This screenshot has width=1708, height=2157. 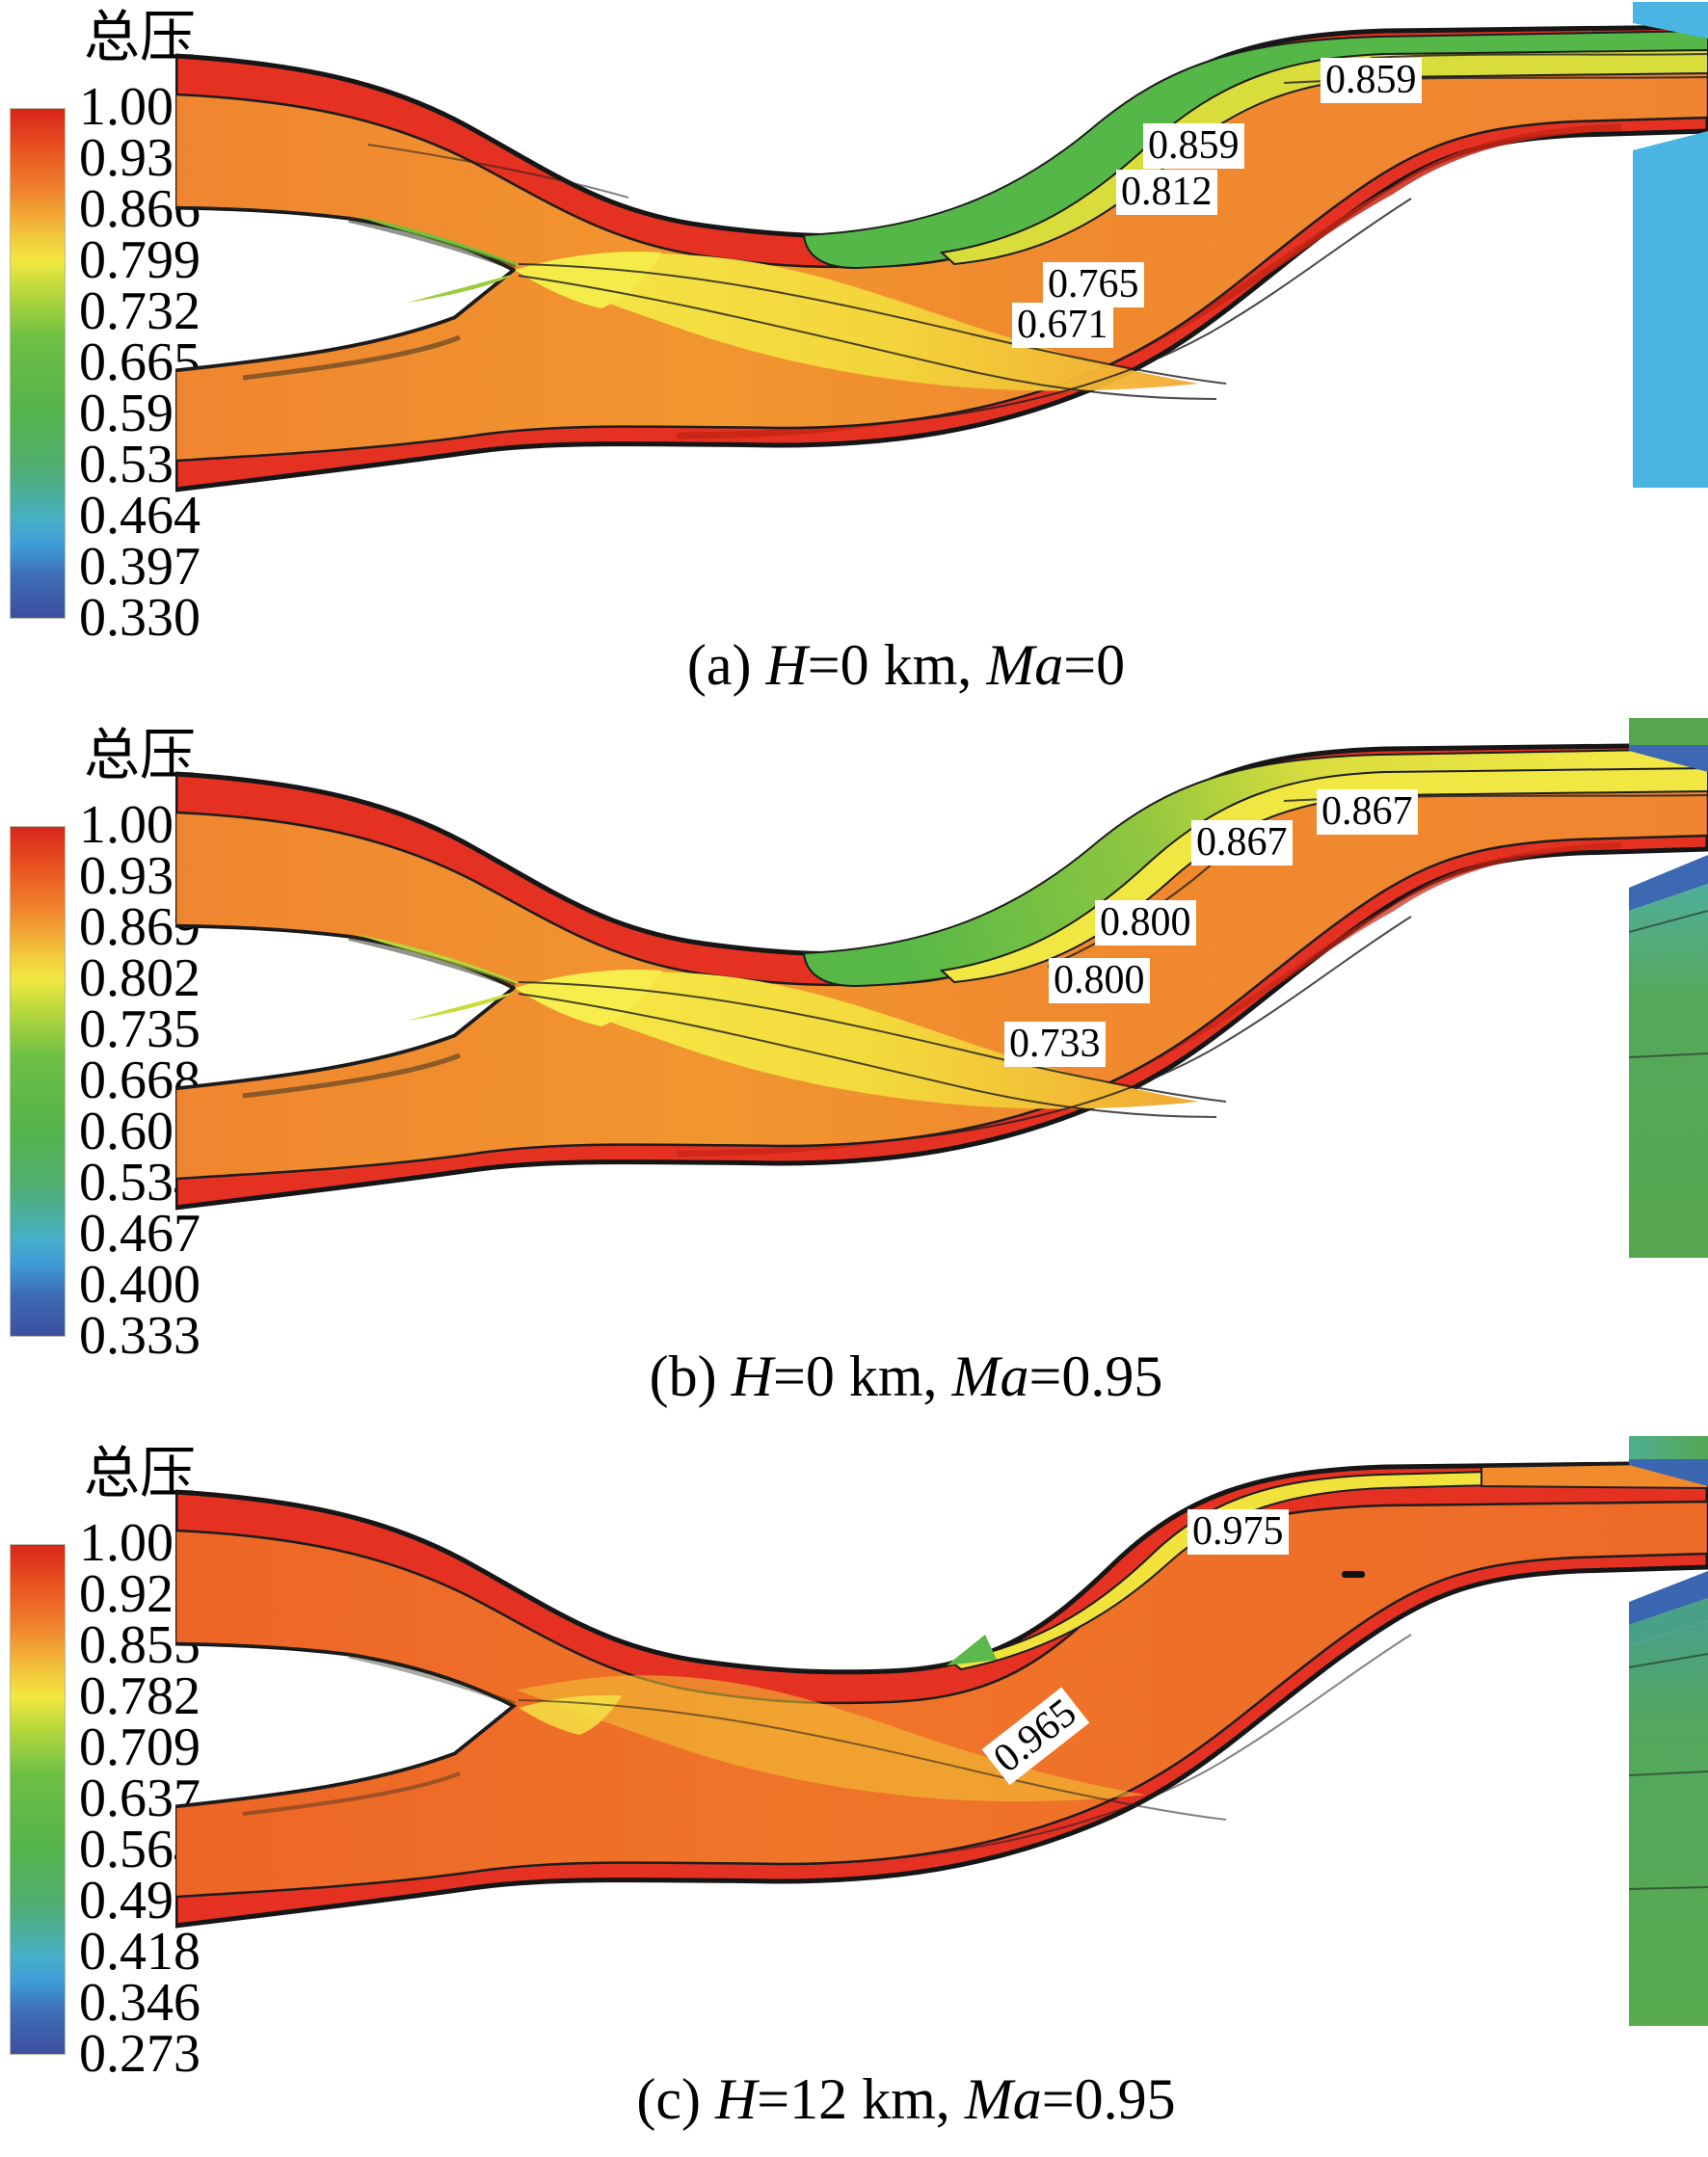 I want to click on colorbar-tick: 0.802, so click(x=140, y=978).